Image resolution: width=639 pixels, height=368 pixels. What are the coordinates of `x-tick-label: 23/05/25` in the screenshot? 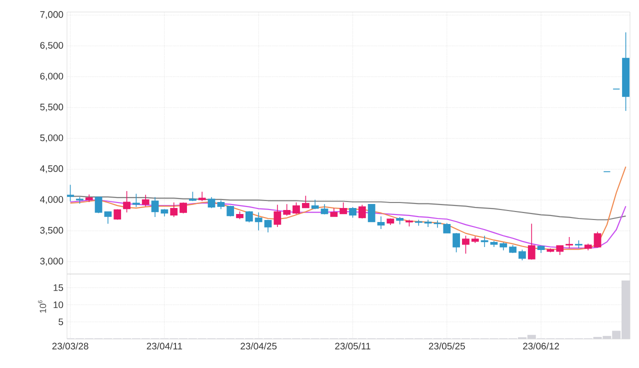 It's located at (446, 346).